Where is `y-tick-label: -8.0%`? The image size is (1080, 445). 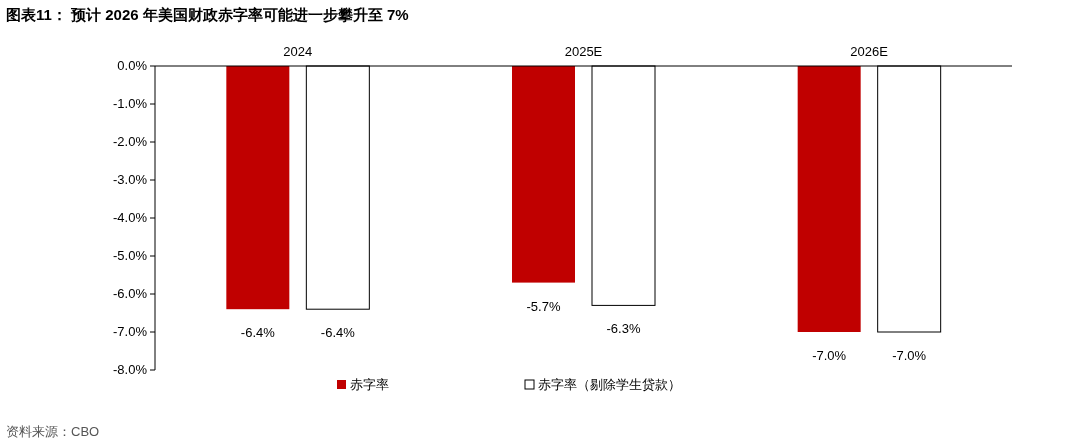
y-tick-label: -8.0% is located at coordinates (130, 369).